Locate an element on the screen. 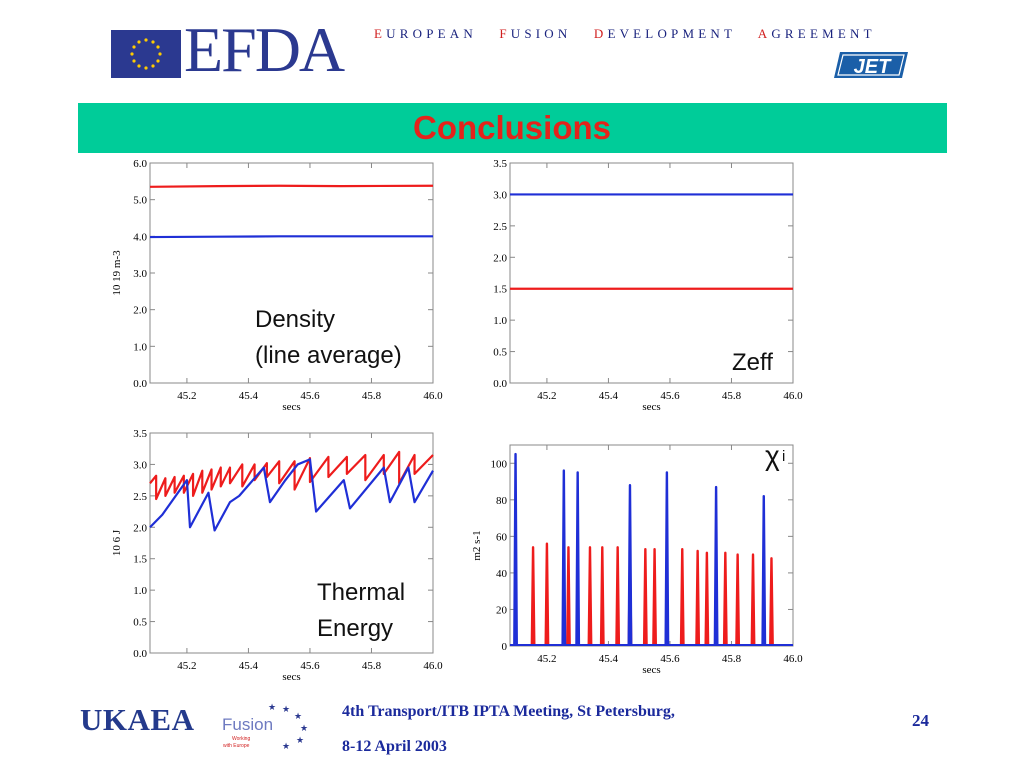 This screenshot has width=1024, height=768. chart-annotation: Energy is located at coordinates (355, 628).